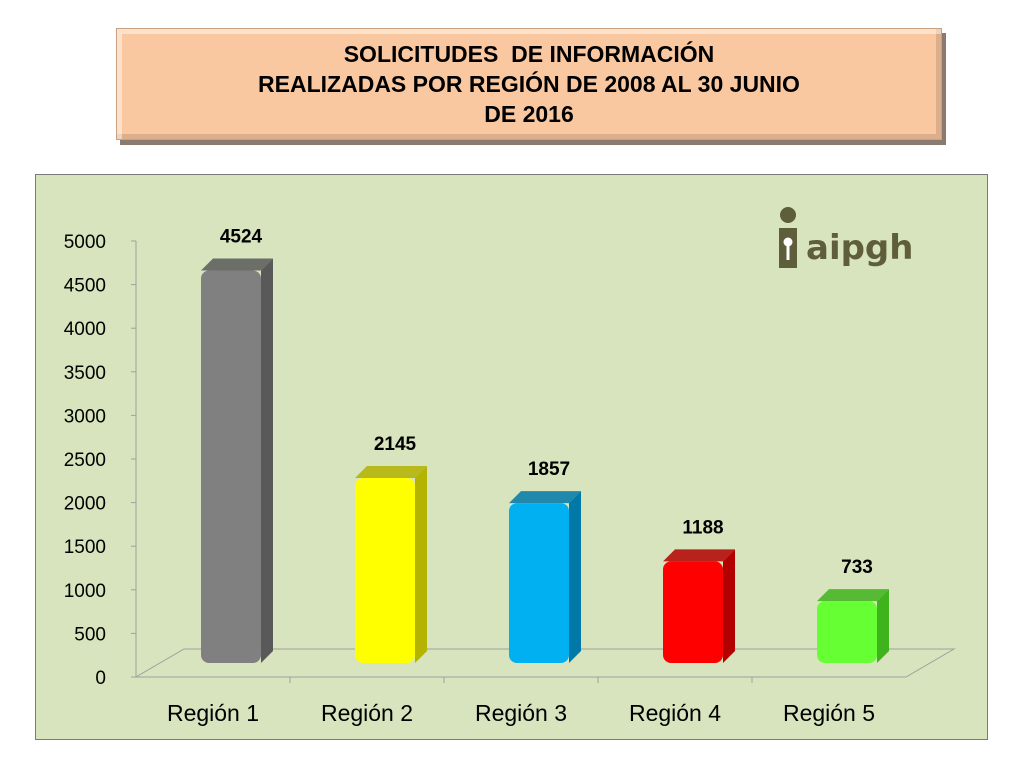  I want to click on chart-floor, so click(545, 663).